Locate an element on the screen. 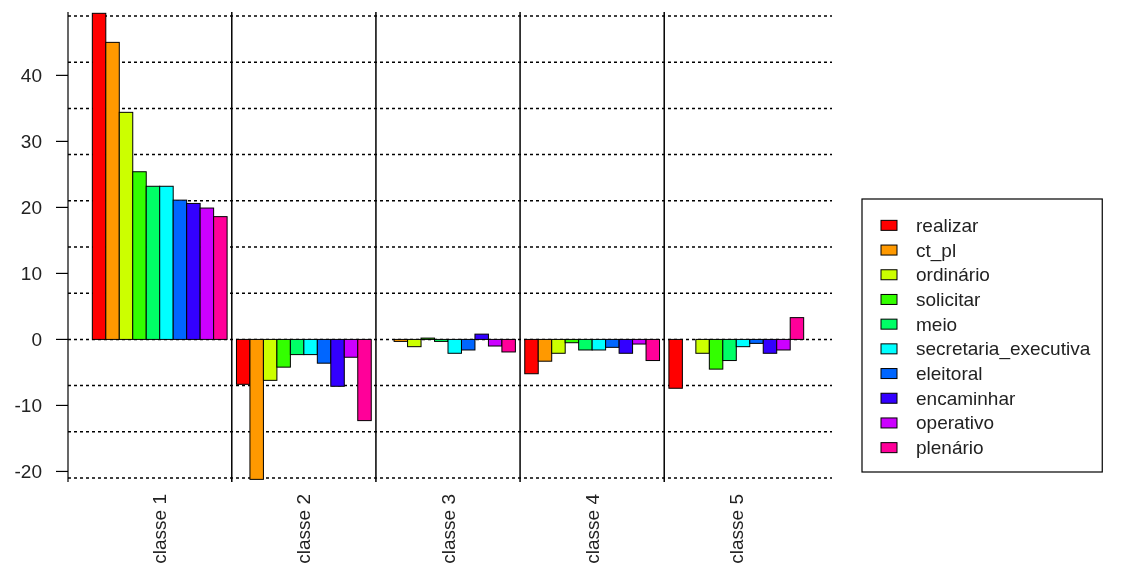  legend-label: secretaria_executiva is located at coordinates (1003, 349).